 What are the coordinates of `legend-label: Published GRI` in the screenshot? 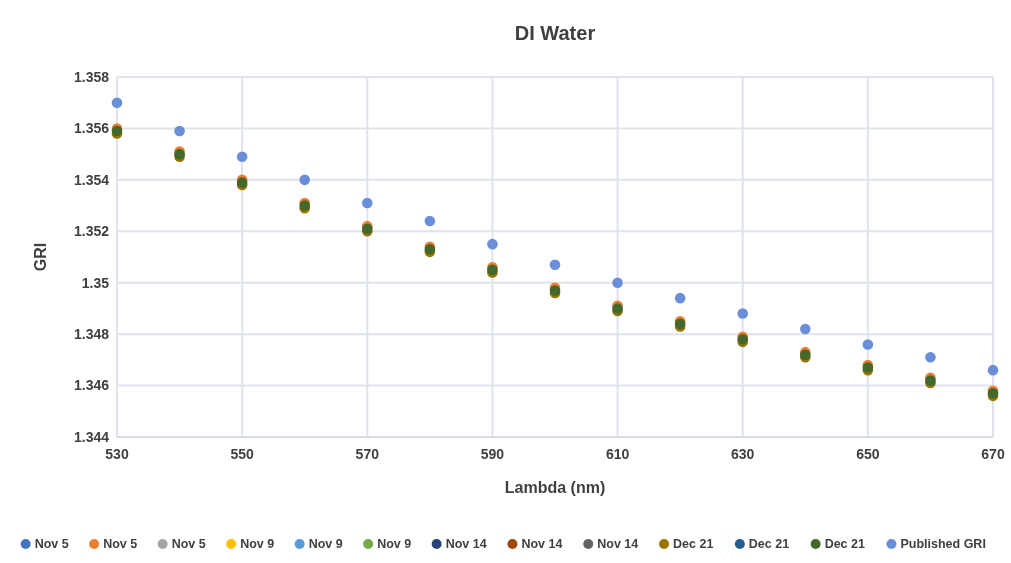 It's located at (943, 544).